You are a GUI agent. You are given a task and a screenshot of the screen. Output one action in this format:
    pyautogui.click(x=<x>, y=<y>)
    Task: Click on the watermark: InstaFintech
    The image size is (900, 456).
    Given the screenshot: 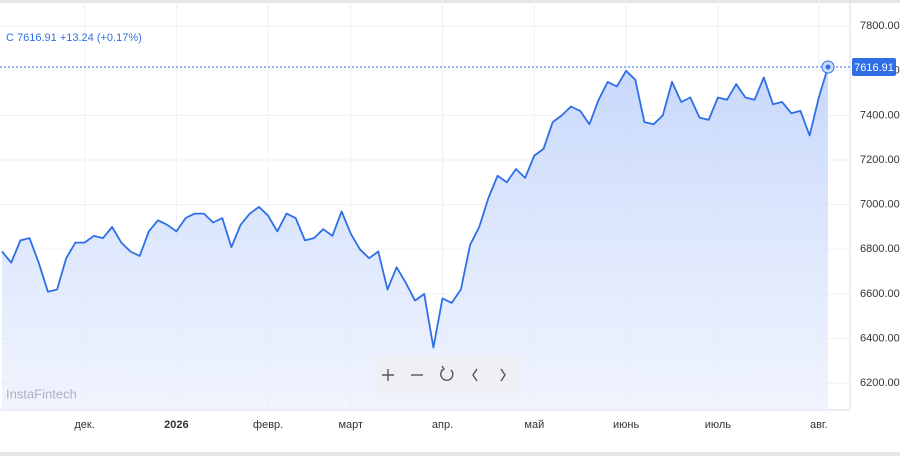 What is the action you would take?
    pyautogui.click(x=41, y=393)
    